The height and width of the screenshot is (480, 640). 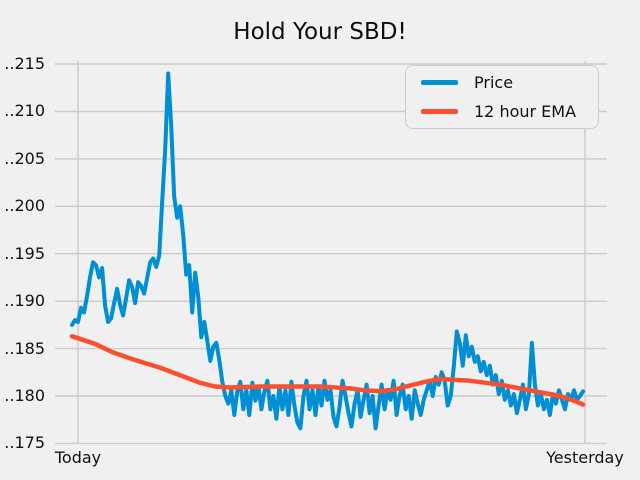 What do you see at coordinates (320, 32) in the screenshot?
I see `chart-title: Hold Your SBD!` at bounding box center [320, 32].